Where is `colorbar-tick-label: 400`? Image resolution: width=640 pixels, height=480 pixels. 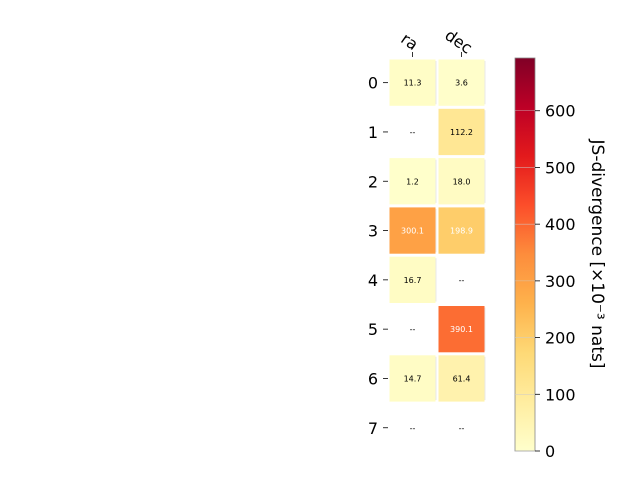
colorbar-tick-label: 400 is located at coordinates (560, 224).